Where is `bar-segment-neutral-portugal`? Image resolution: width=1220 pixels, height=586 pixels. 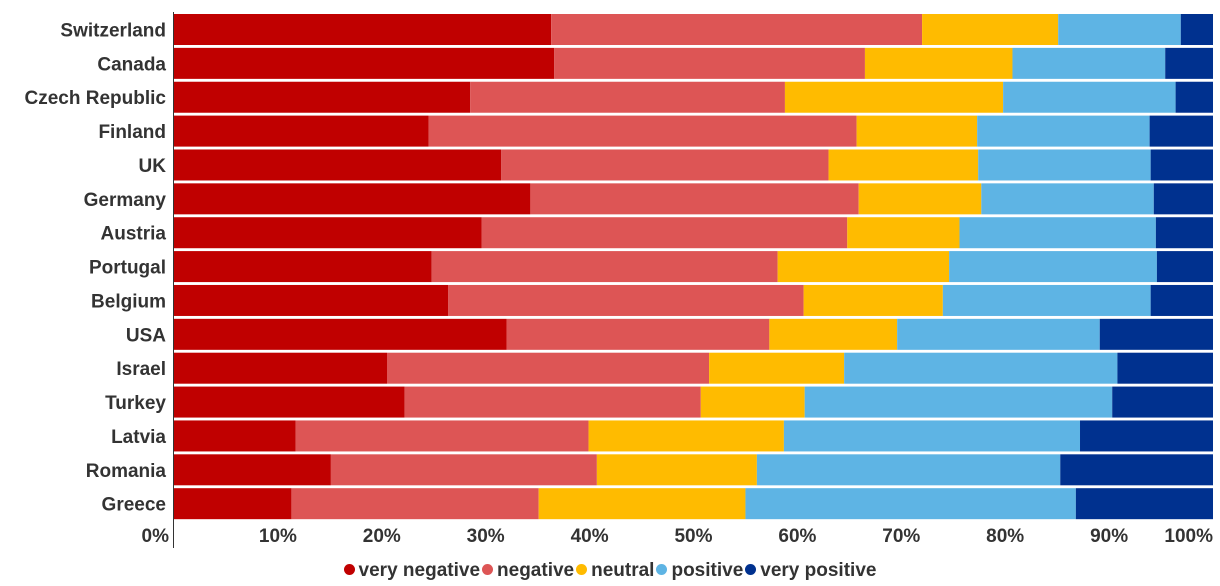
bar-segment-neutral-portugal is located at coordinates (863, 267).